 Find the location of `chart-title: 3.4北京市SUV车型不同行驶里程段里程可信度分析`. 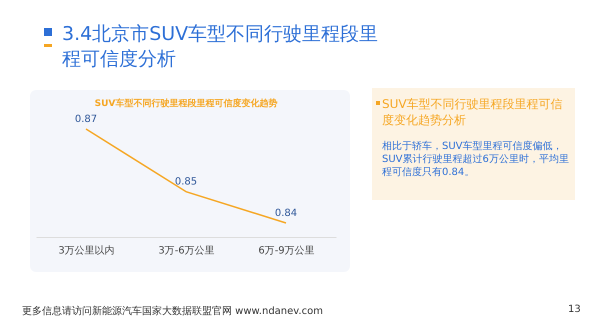

chart-title: 3.4北京市SUV车型不同行驶里程段里程可信度分析 is located at coordinates (221, 47).